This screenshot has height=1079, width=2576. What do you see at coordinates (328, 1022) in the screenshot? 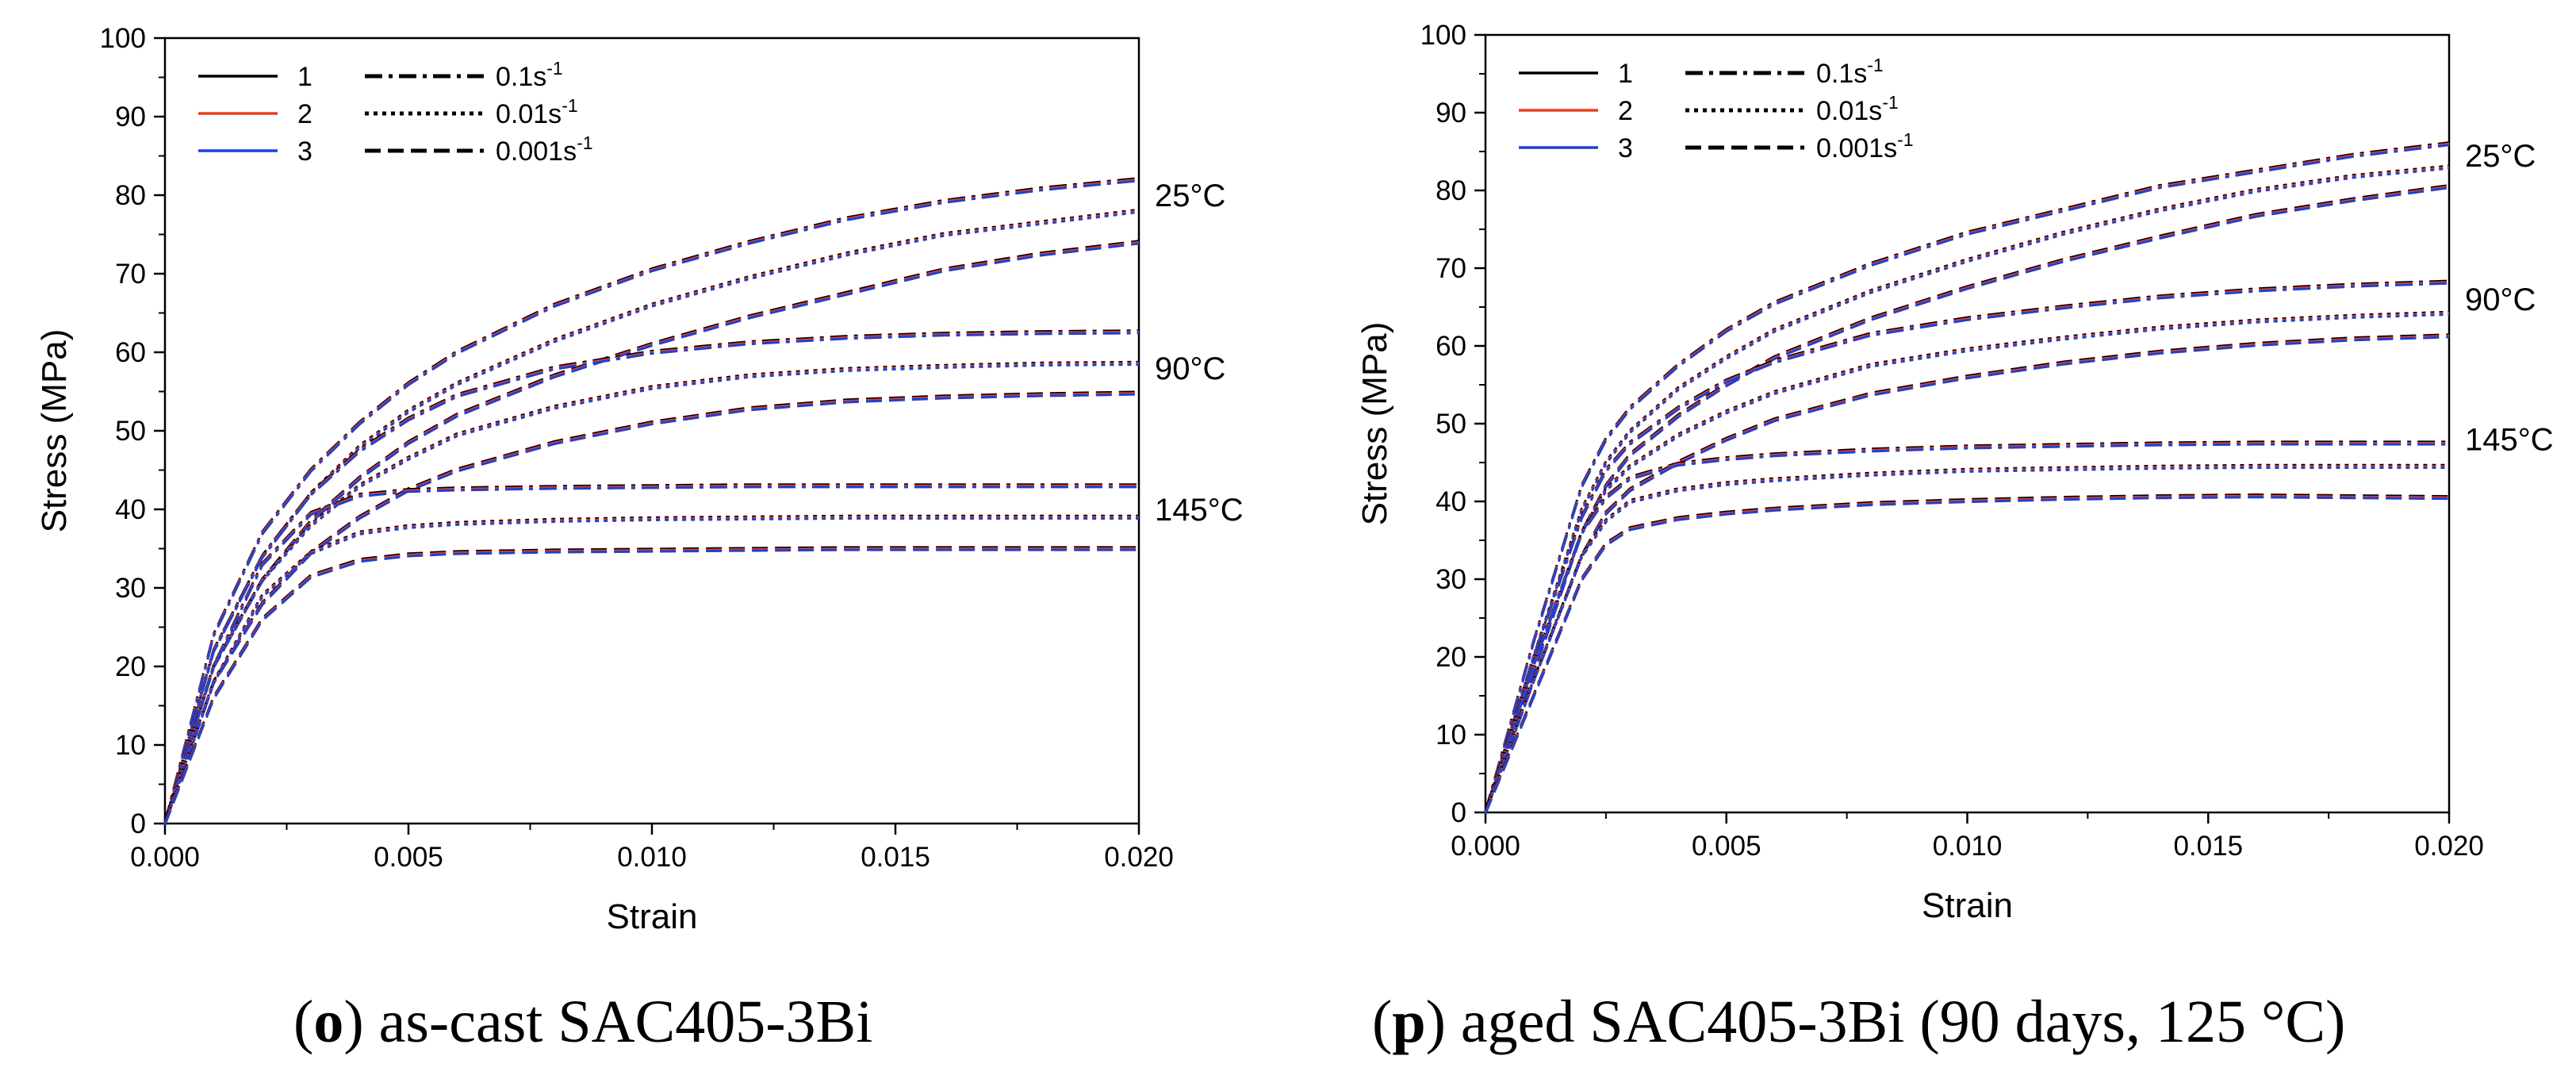
I see `caption-letter-as-cast: o` at bounding box center [328, 1022].